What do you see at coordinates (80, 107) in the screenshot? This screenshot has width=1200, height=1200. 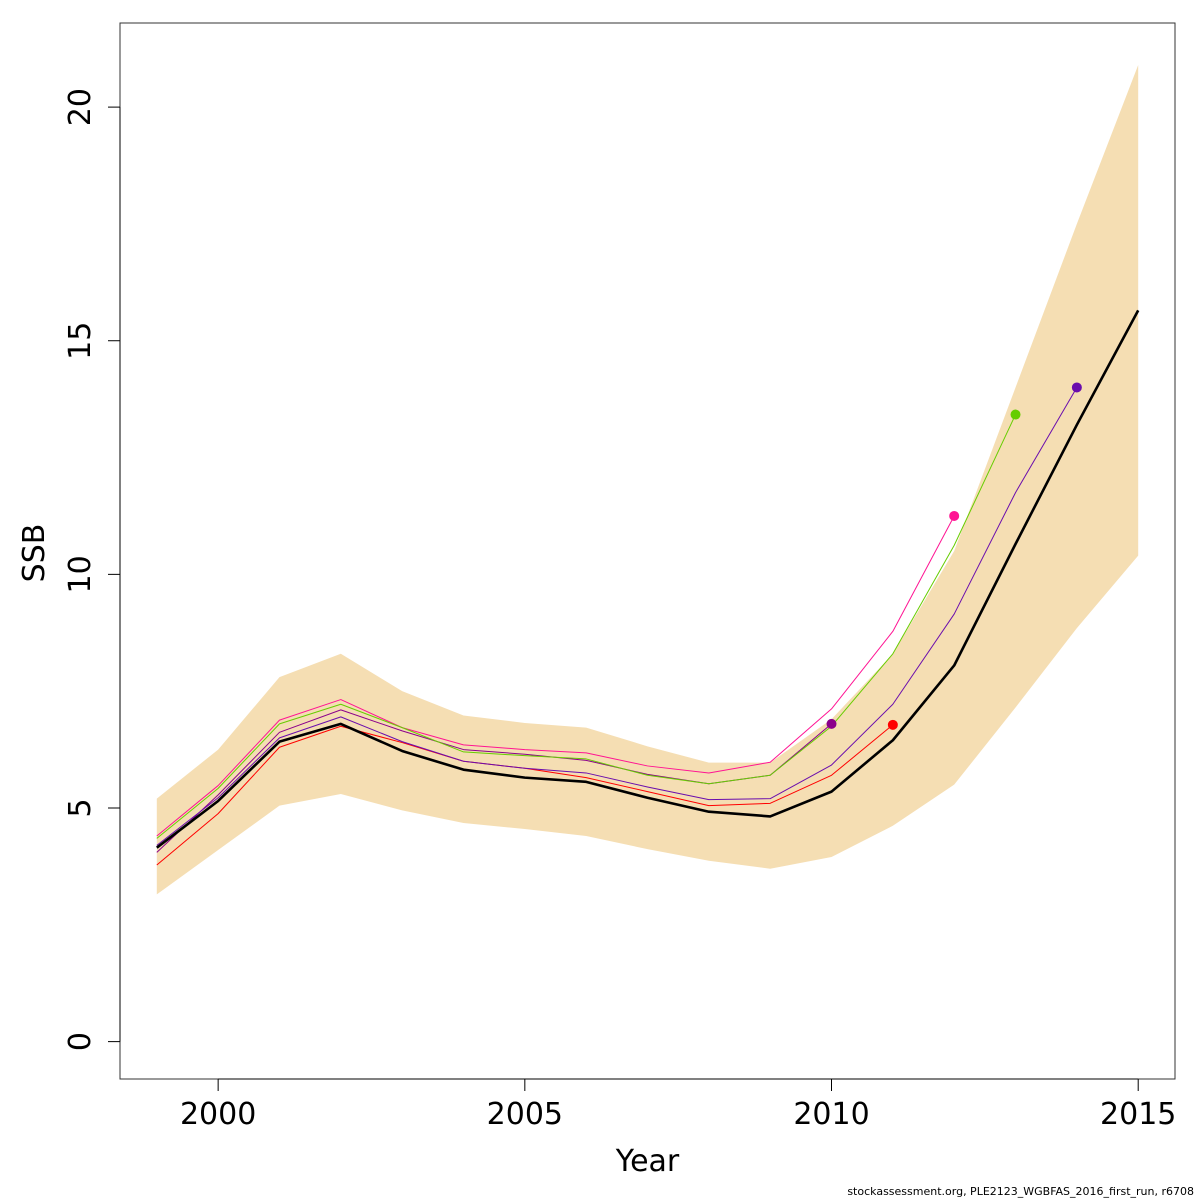 I see `y-tick-label: 20` at bounding box center [80, 107].